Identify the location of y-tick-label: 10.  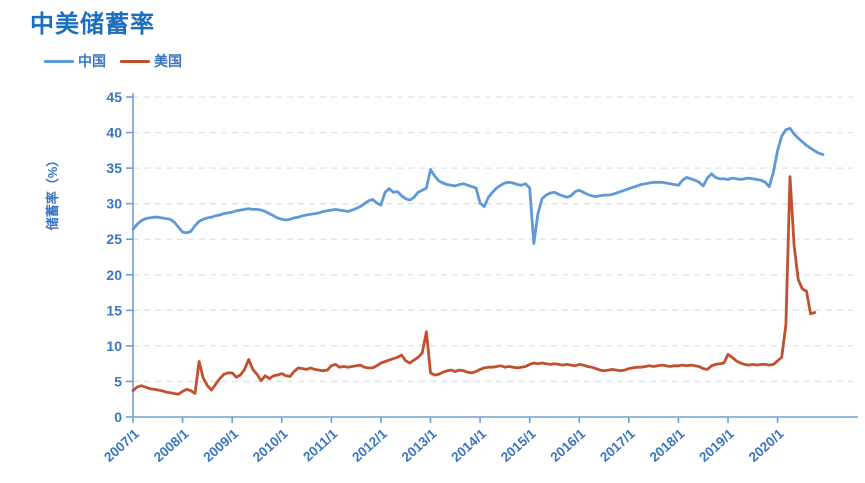
(114, 346).